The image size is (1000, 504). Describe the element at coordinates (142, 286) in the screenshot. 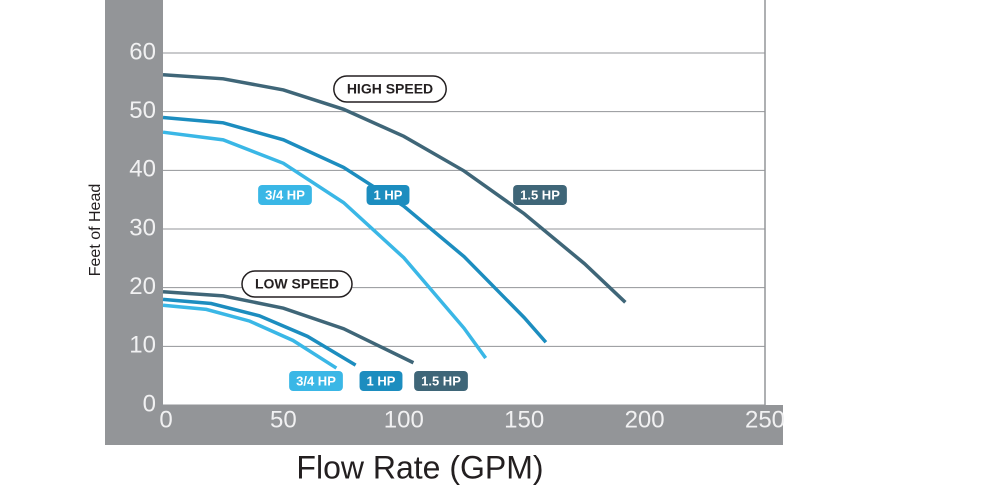

I see `y-tick-label: 20` at that location.